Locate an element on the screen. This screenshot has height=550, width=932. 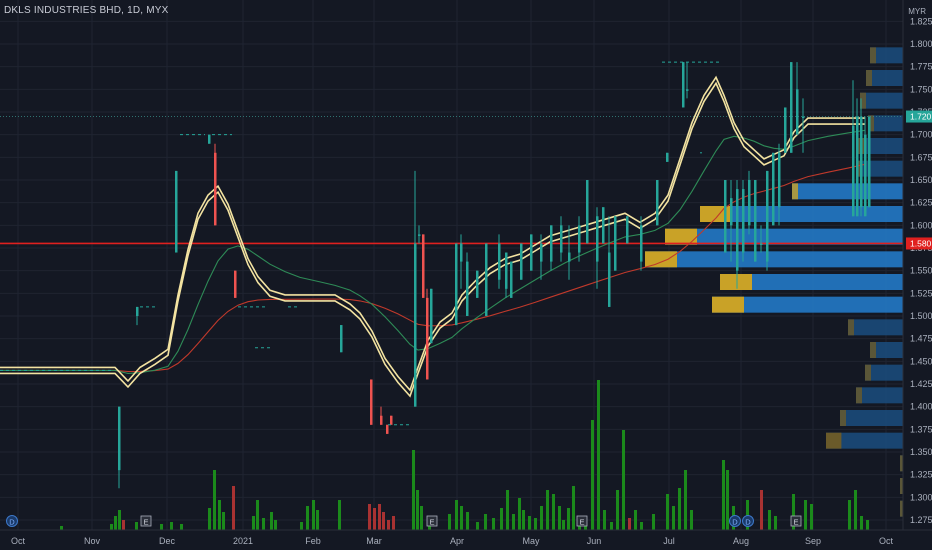
currency-label: MYR is located at coordinates (917, 11).